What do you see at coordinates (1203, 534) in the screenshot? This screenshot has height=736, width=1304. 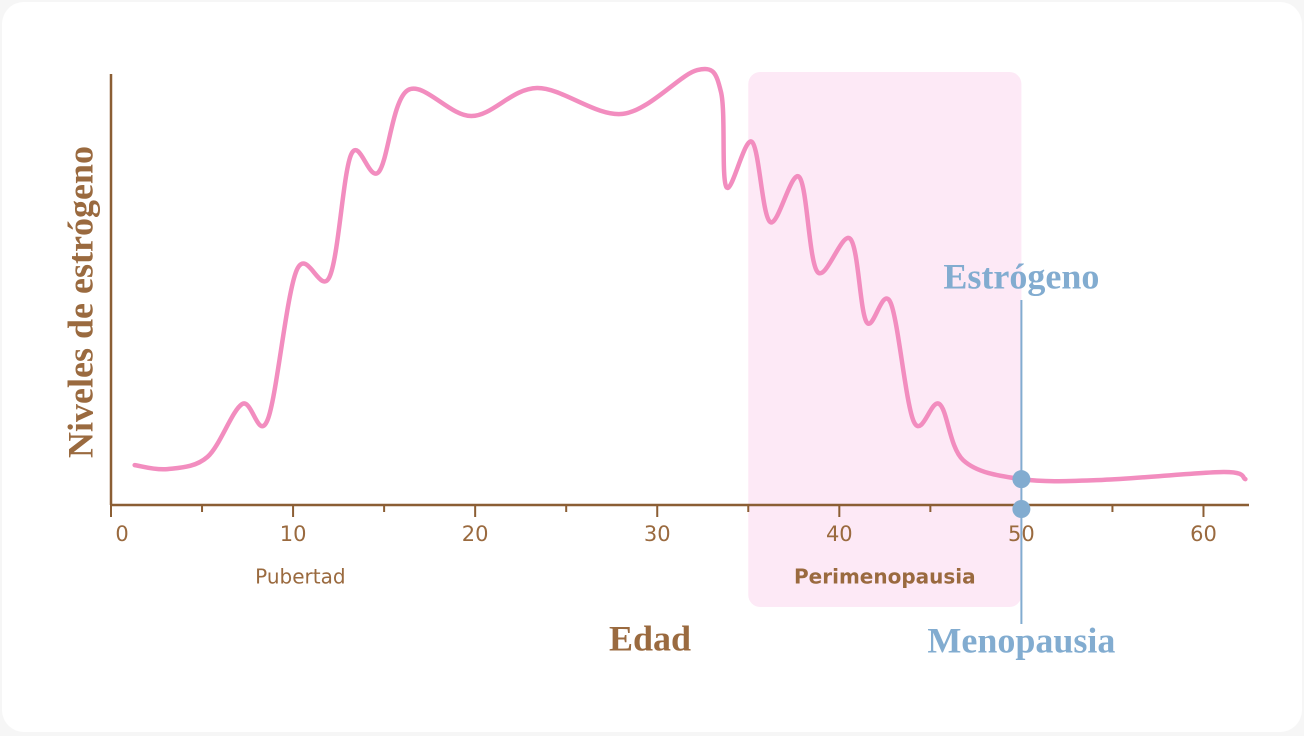 I see `x-tick-label: 60` at bounding box center [1203, 534].